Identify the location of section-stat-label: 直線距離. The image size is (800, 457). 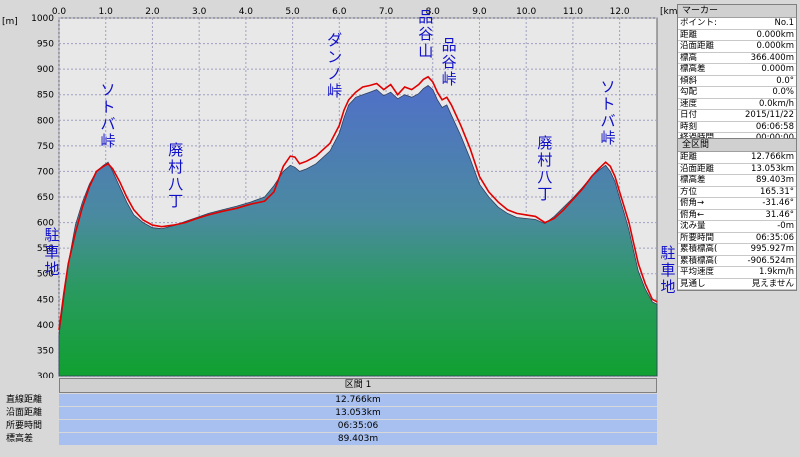
(24, 400).